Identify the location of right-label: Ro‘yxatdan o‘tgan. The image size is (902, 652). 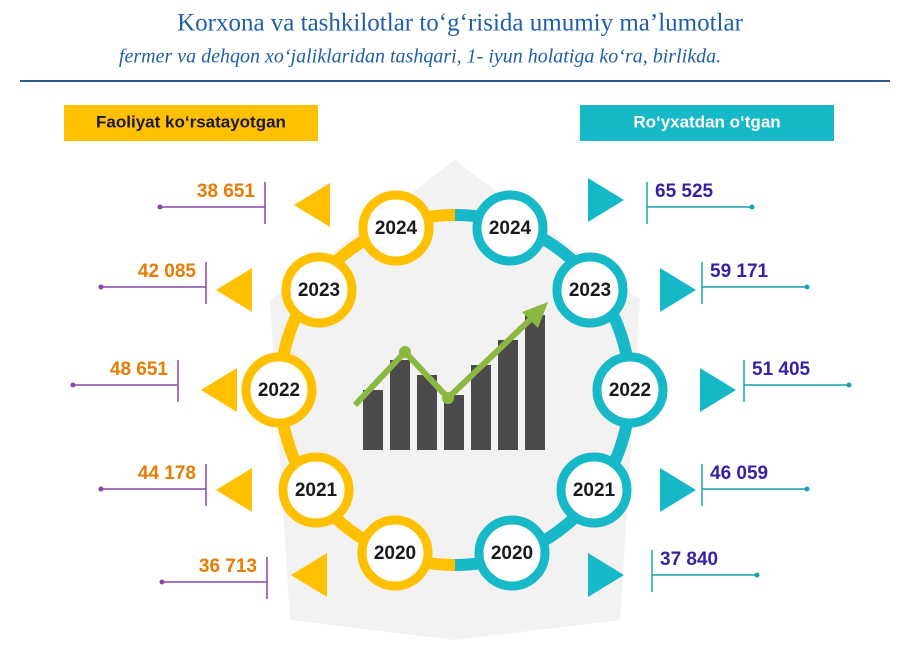
(706, 121).